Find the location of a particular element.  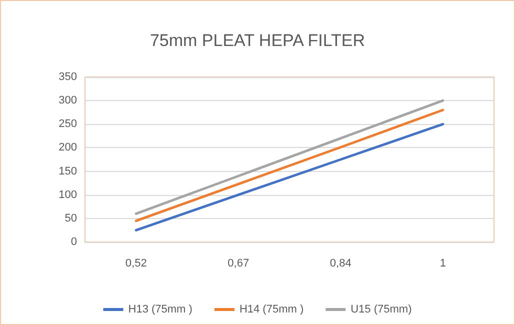

y-tick-label: 350 is located at coordinates (67, 77).